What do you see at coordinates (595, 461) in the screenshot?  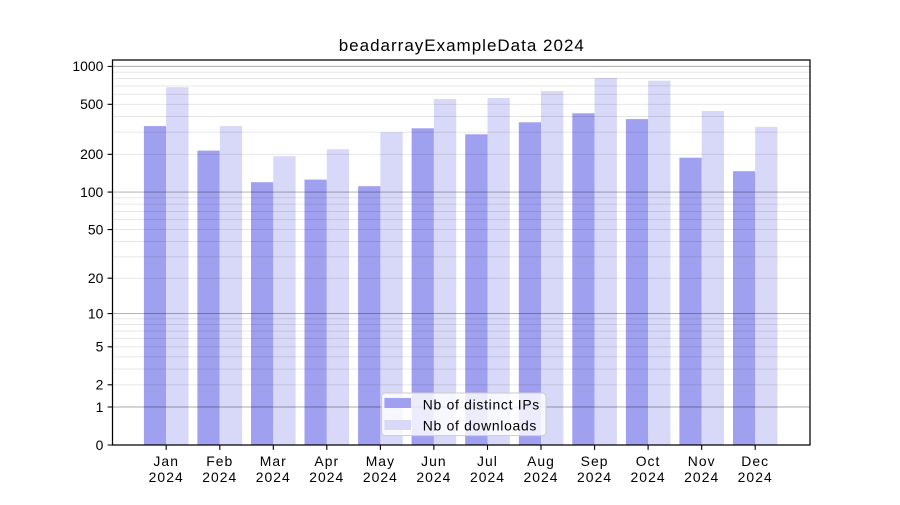 I see `svg-text: Sep` at bounding box center [595, 461].